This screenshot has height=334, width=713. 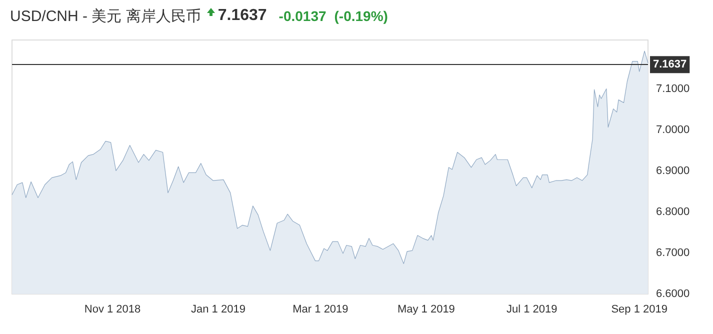 I want to click on text: -0.0137, so click(x=302, y=16).